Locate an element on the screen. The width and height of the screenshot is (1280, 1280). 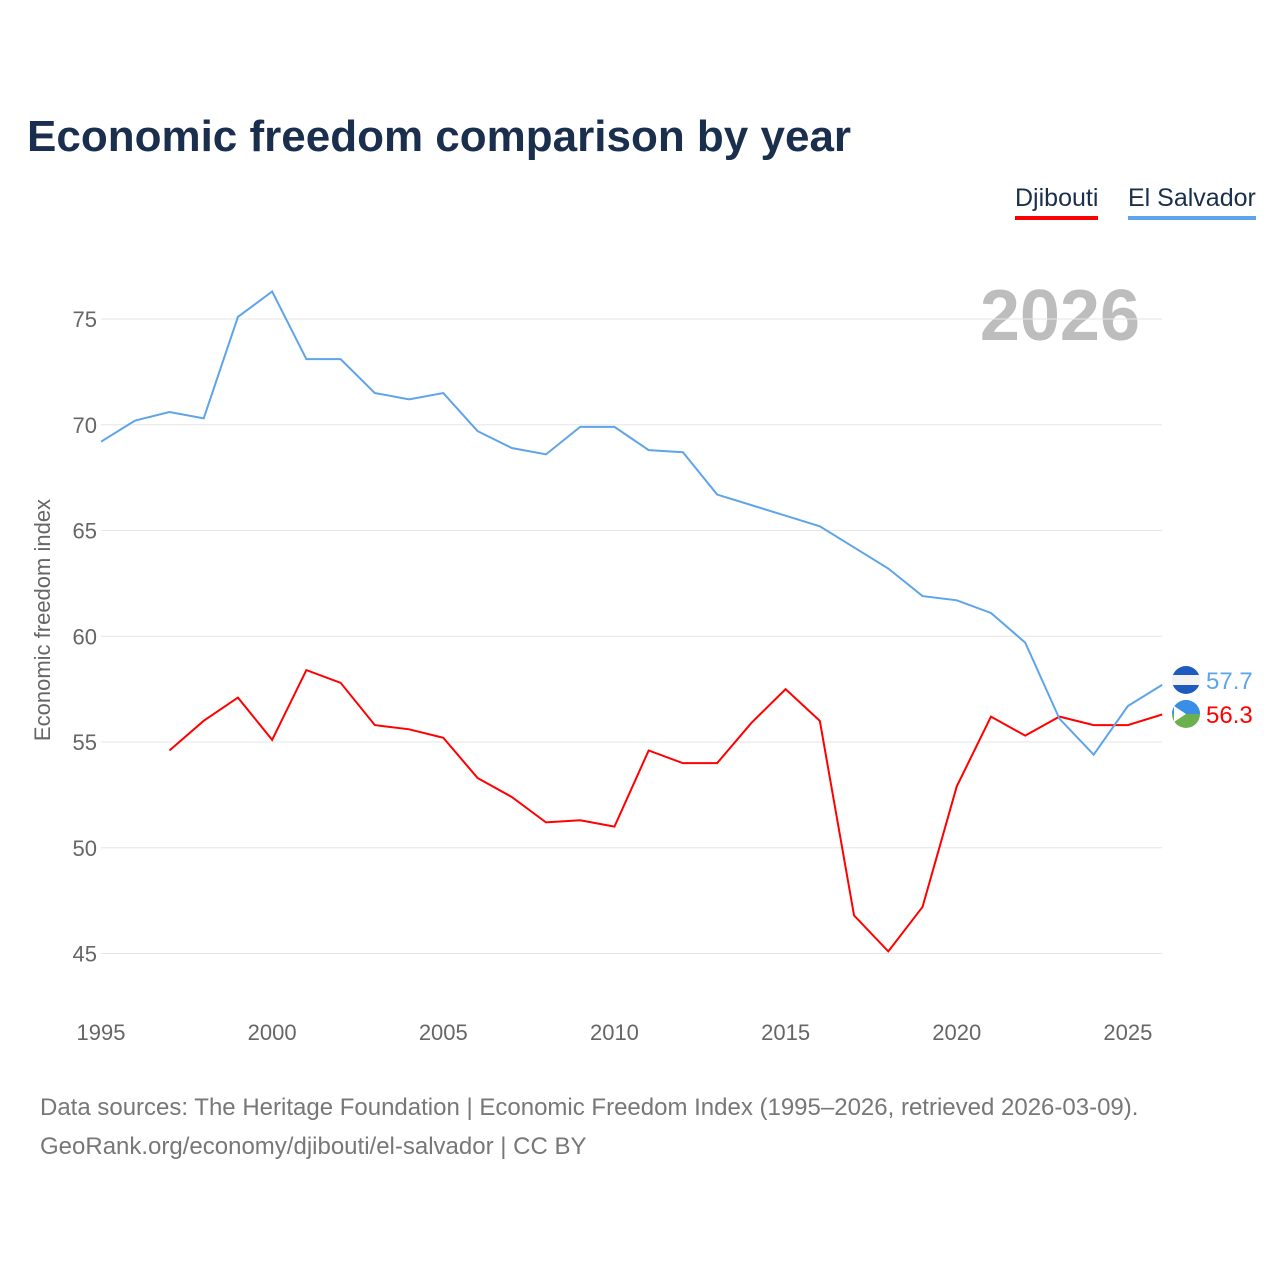
y-tick-label: 70 is located at coordinates (85, 425).